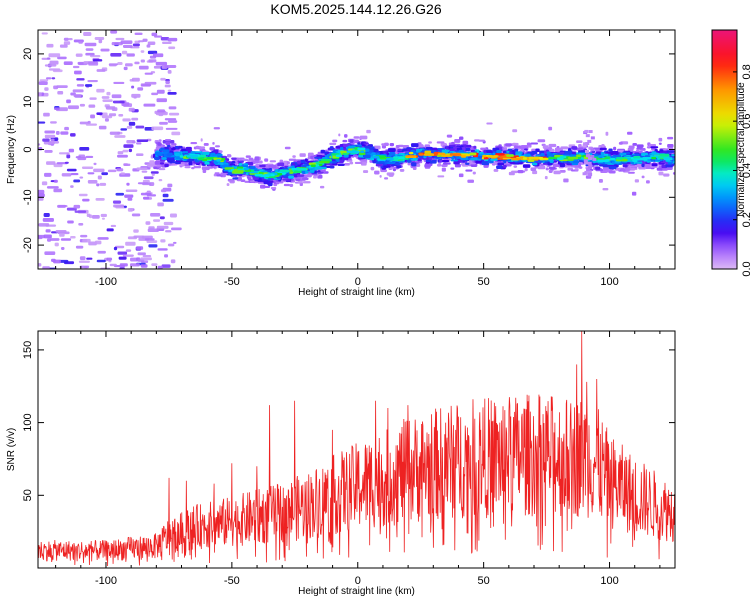 Image resolution: width=750 pixels, height=600 pixels. Describe the element at coordinates (356, 292) in the screenshot. I see `top-xlabel: Height of straight line (km)` at that location.